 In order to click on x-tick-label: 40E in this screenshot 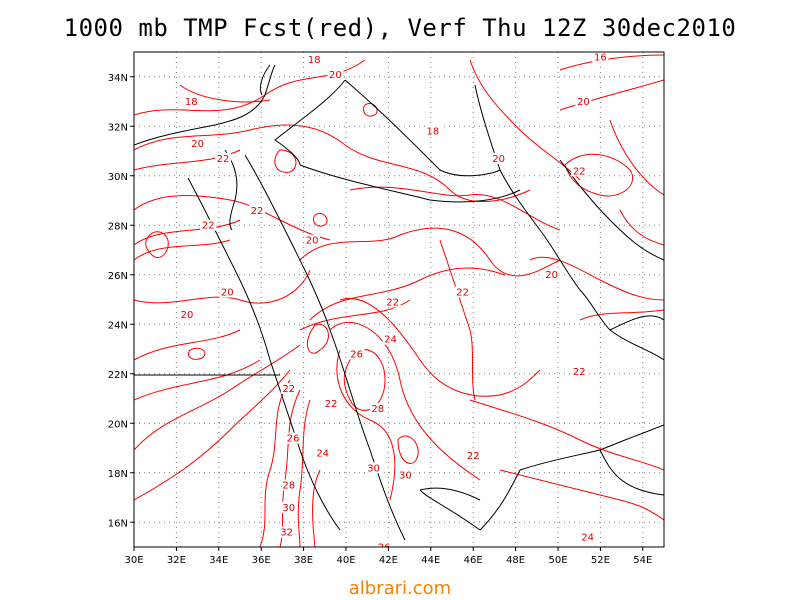, I will do `click(345, 560)`.